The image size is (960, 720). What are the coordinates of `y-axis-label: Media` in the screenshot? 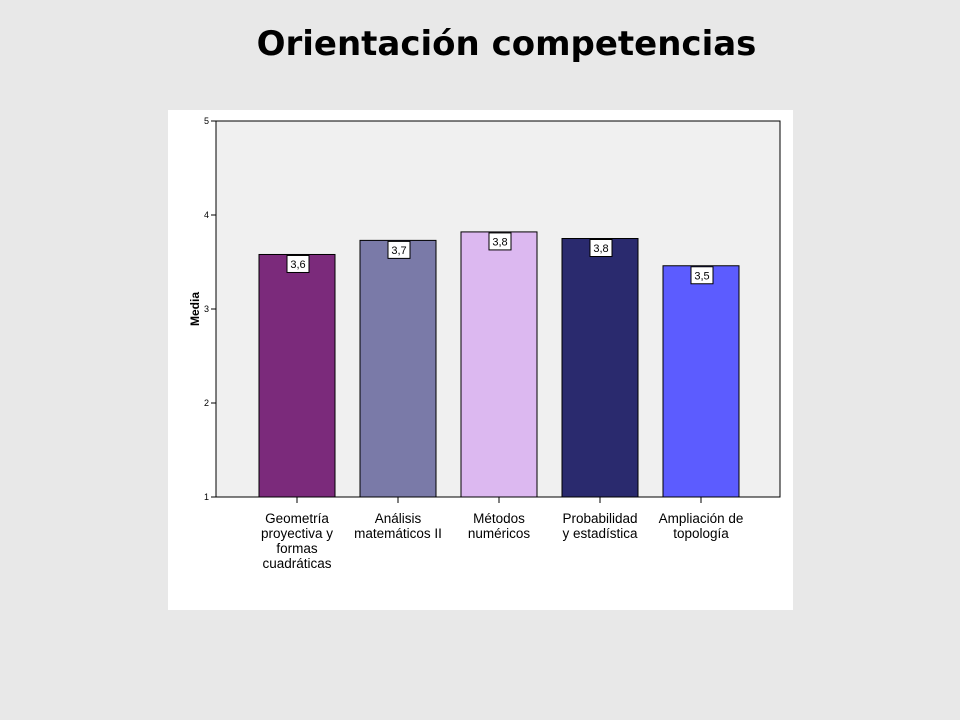 It's located at (195, 309).